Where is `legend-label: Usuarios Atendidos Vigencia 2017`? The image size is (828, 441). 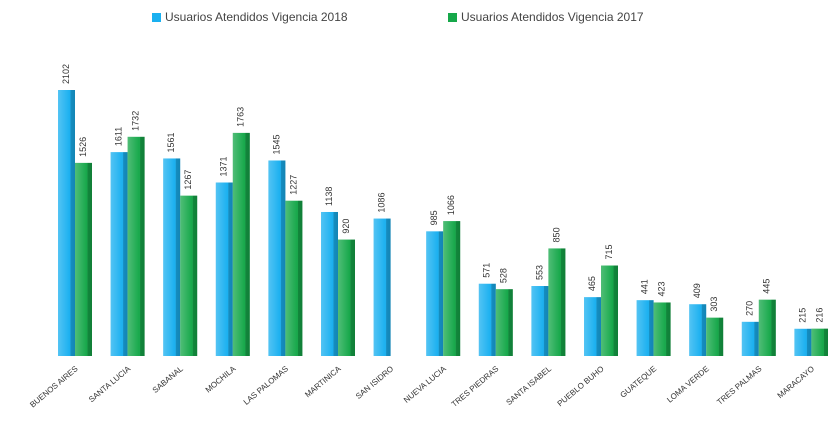 legend-label: Usuarios Atendidos Vigencia 2017 is located at coordinates (552, 17).